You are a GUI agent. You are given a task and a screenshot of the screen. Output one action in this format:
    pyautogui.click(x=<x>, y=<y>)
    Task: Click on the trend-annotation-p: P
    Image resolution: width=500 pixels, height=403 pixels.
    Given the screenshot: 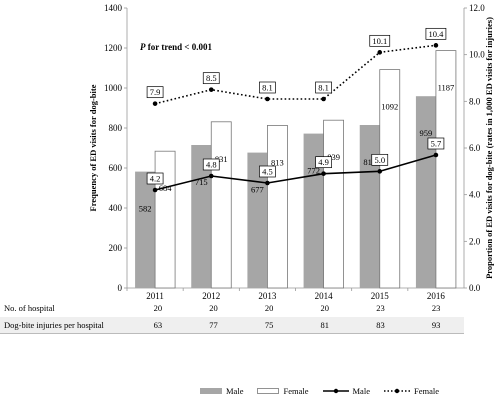 What is the action you would take?
    pyautogui.click(x=143, y=47)
    